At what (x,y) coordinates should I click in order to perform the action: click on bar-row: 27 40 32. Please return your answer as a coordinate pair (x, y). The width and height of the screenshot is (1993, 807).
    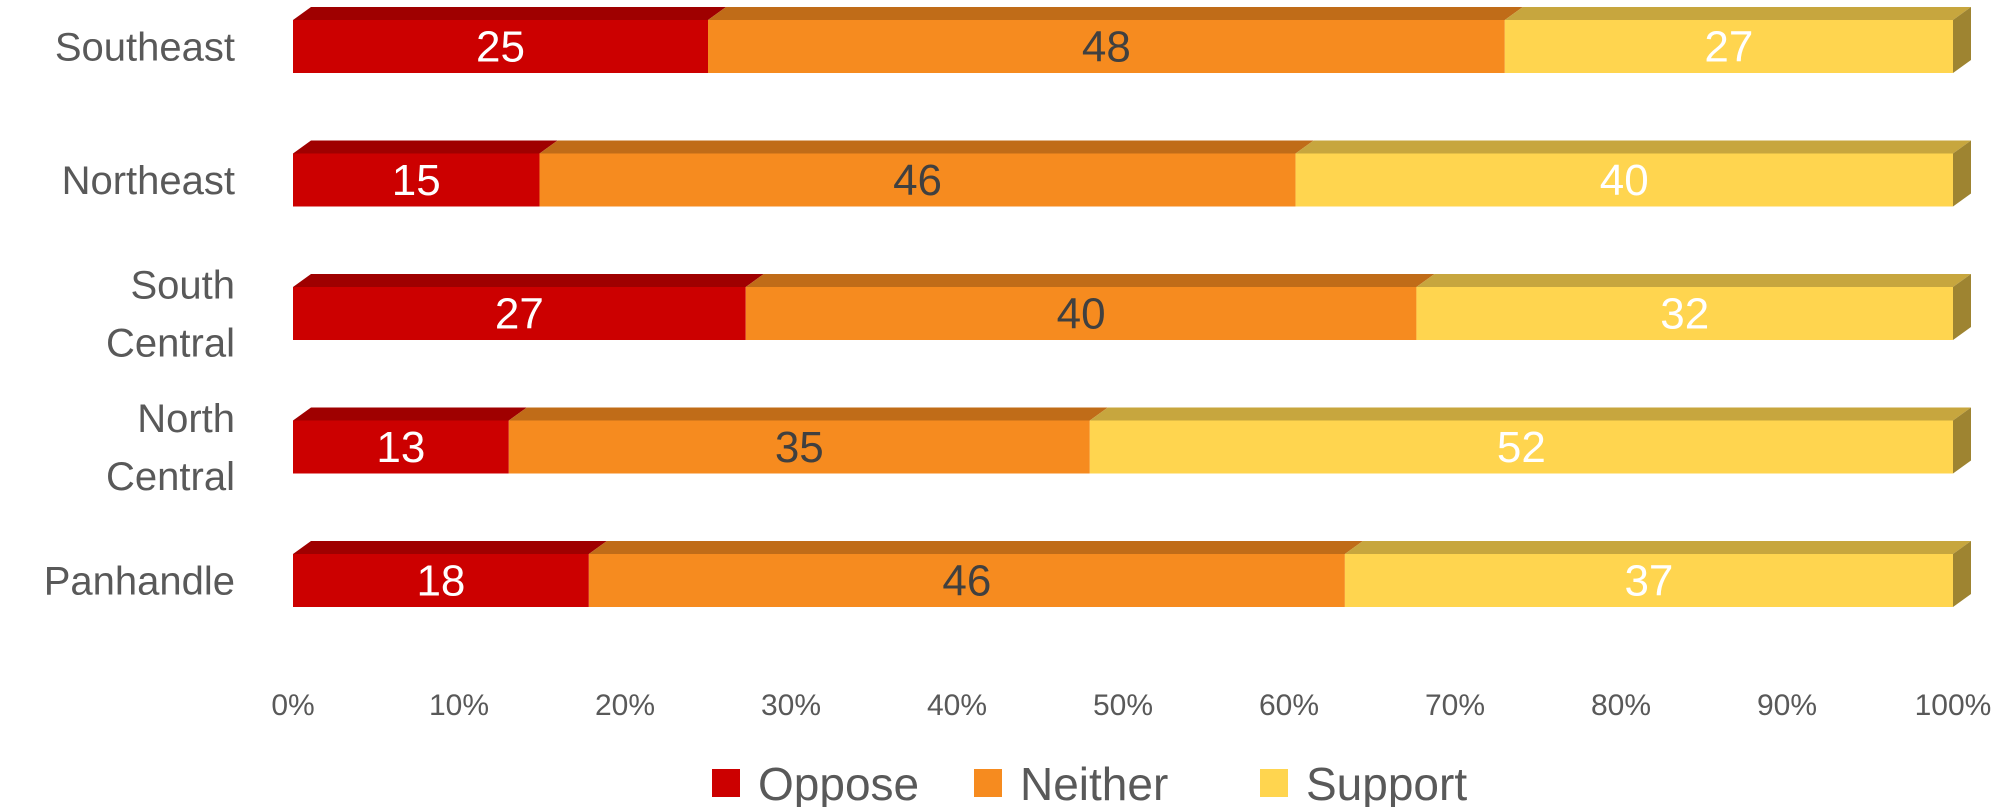
    Looking at the image, I should click on (1132, 307).